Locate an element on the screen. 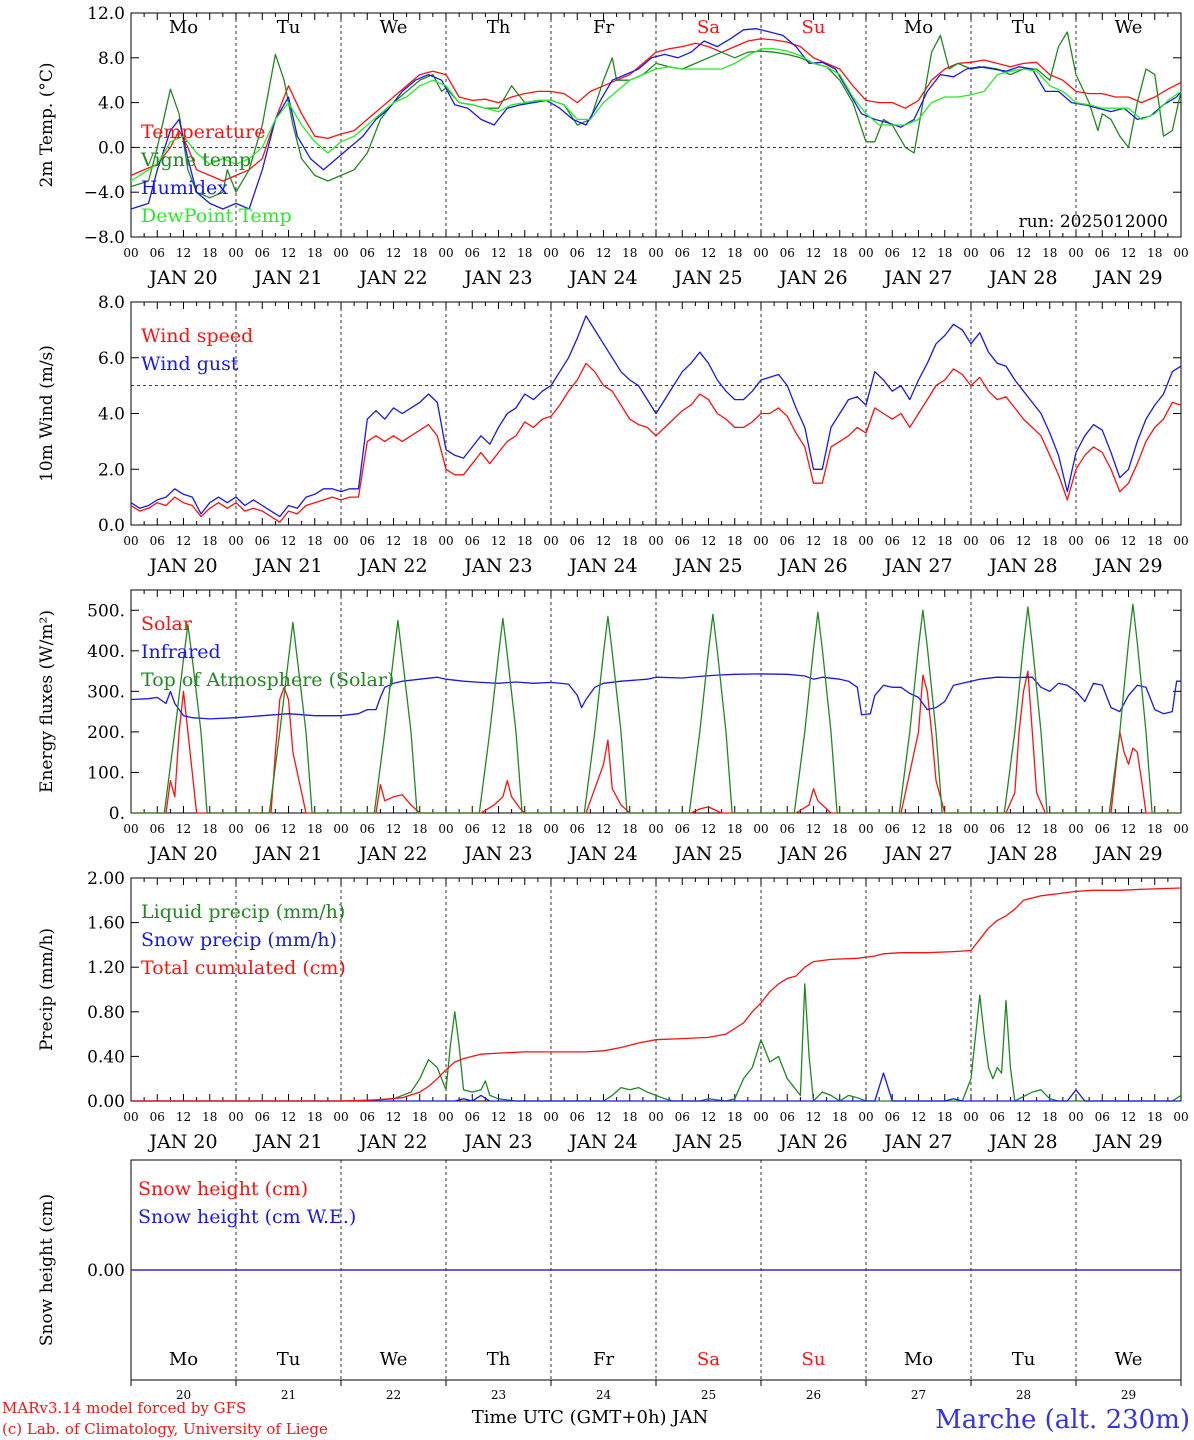 The height and width of the screenshot is (1440, 1194). y-tick-label: 0.40 is located at coordinates (106, 1057).